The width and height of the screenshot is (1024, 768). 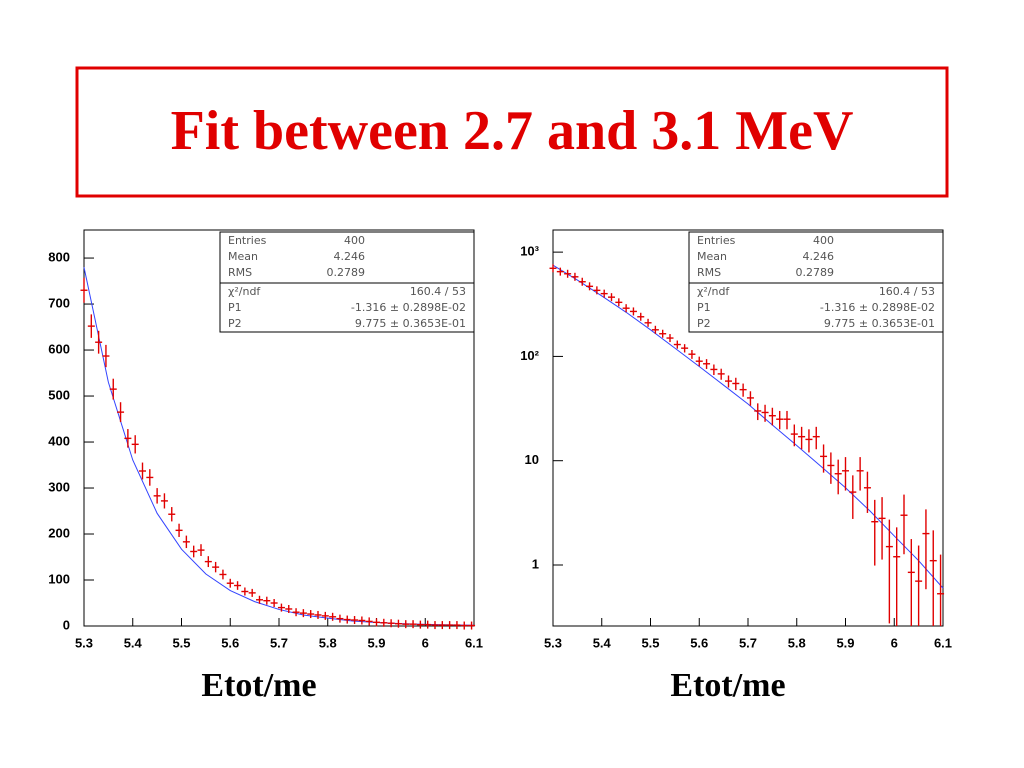 I want to click on fit-value: 160.4 / 53, so click(x=438, y=291).